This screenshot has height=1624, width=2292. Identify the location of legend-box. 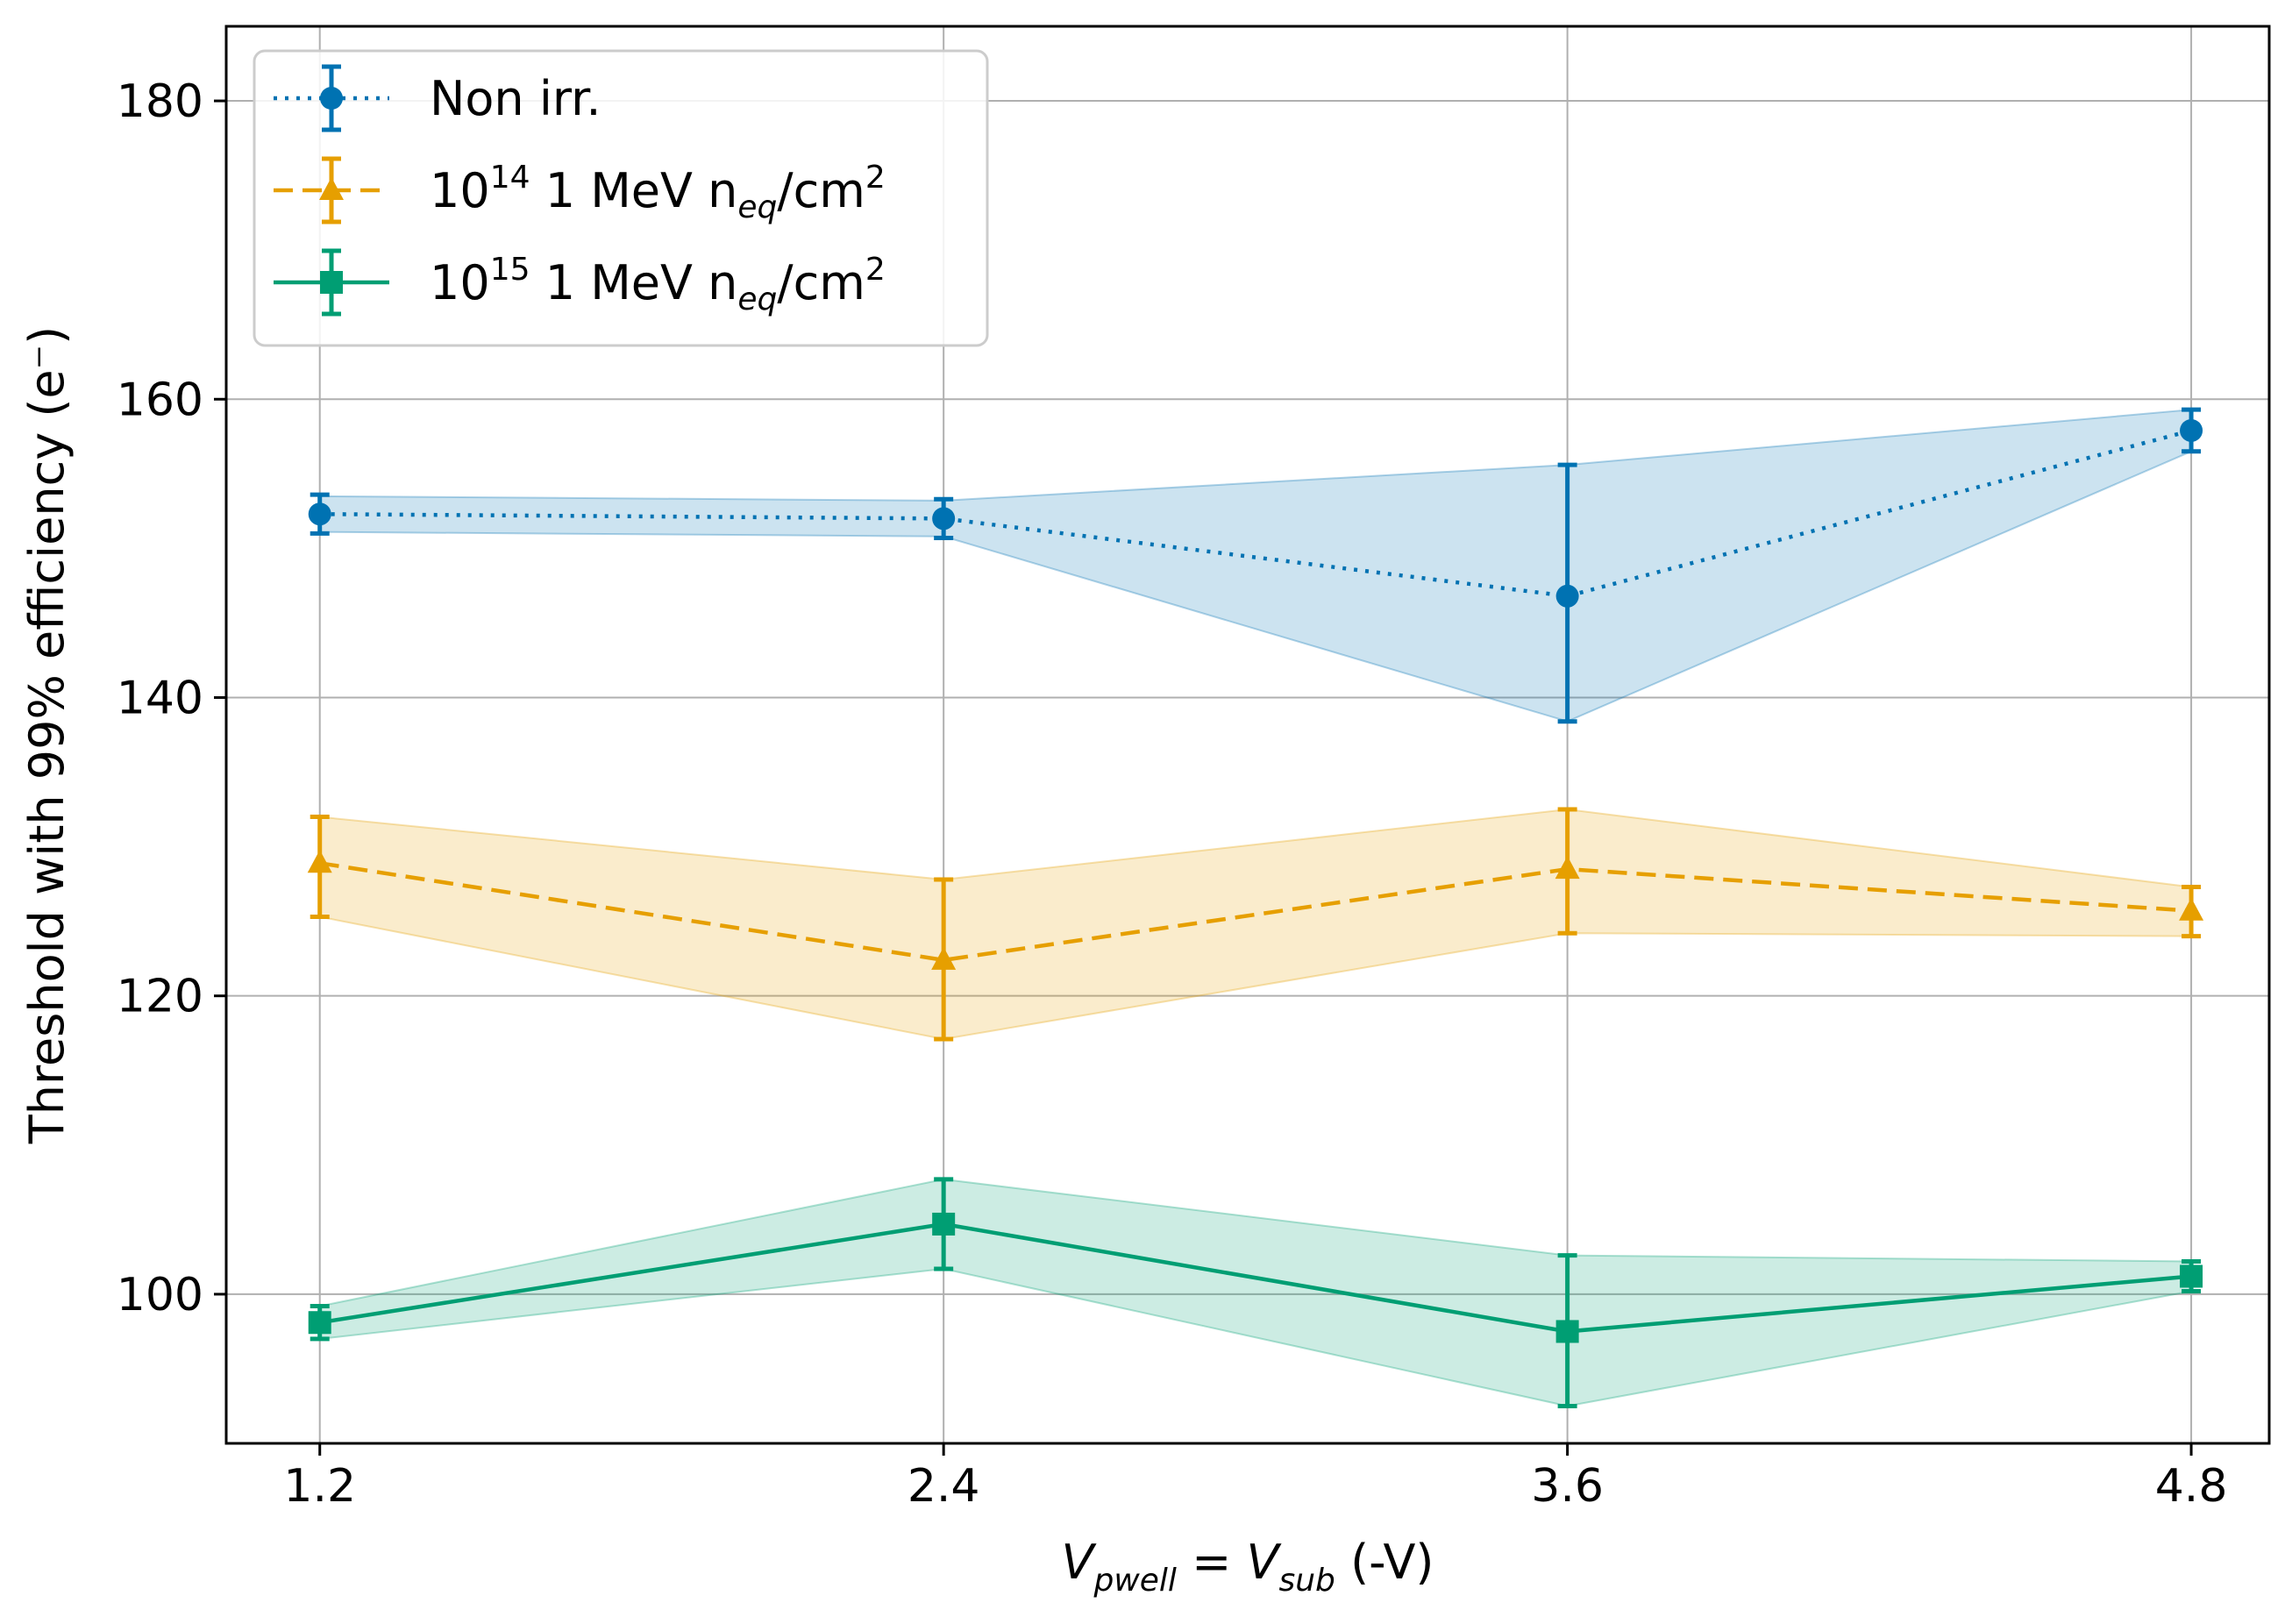
(621, 198).